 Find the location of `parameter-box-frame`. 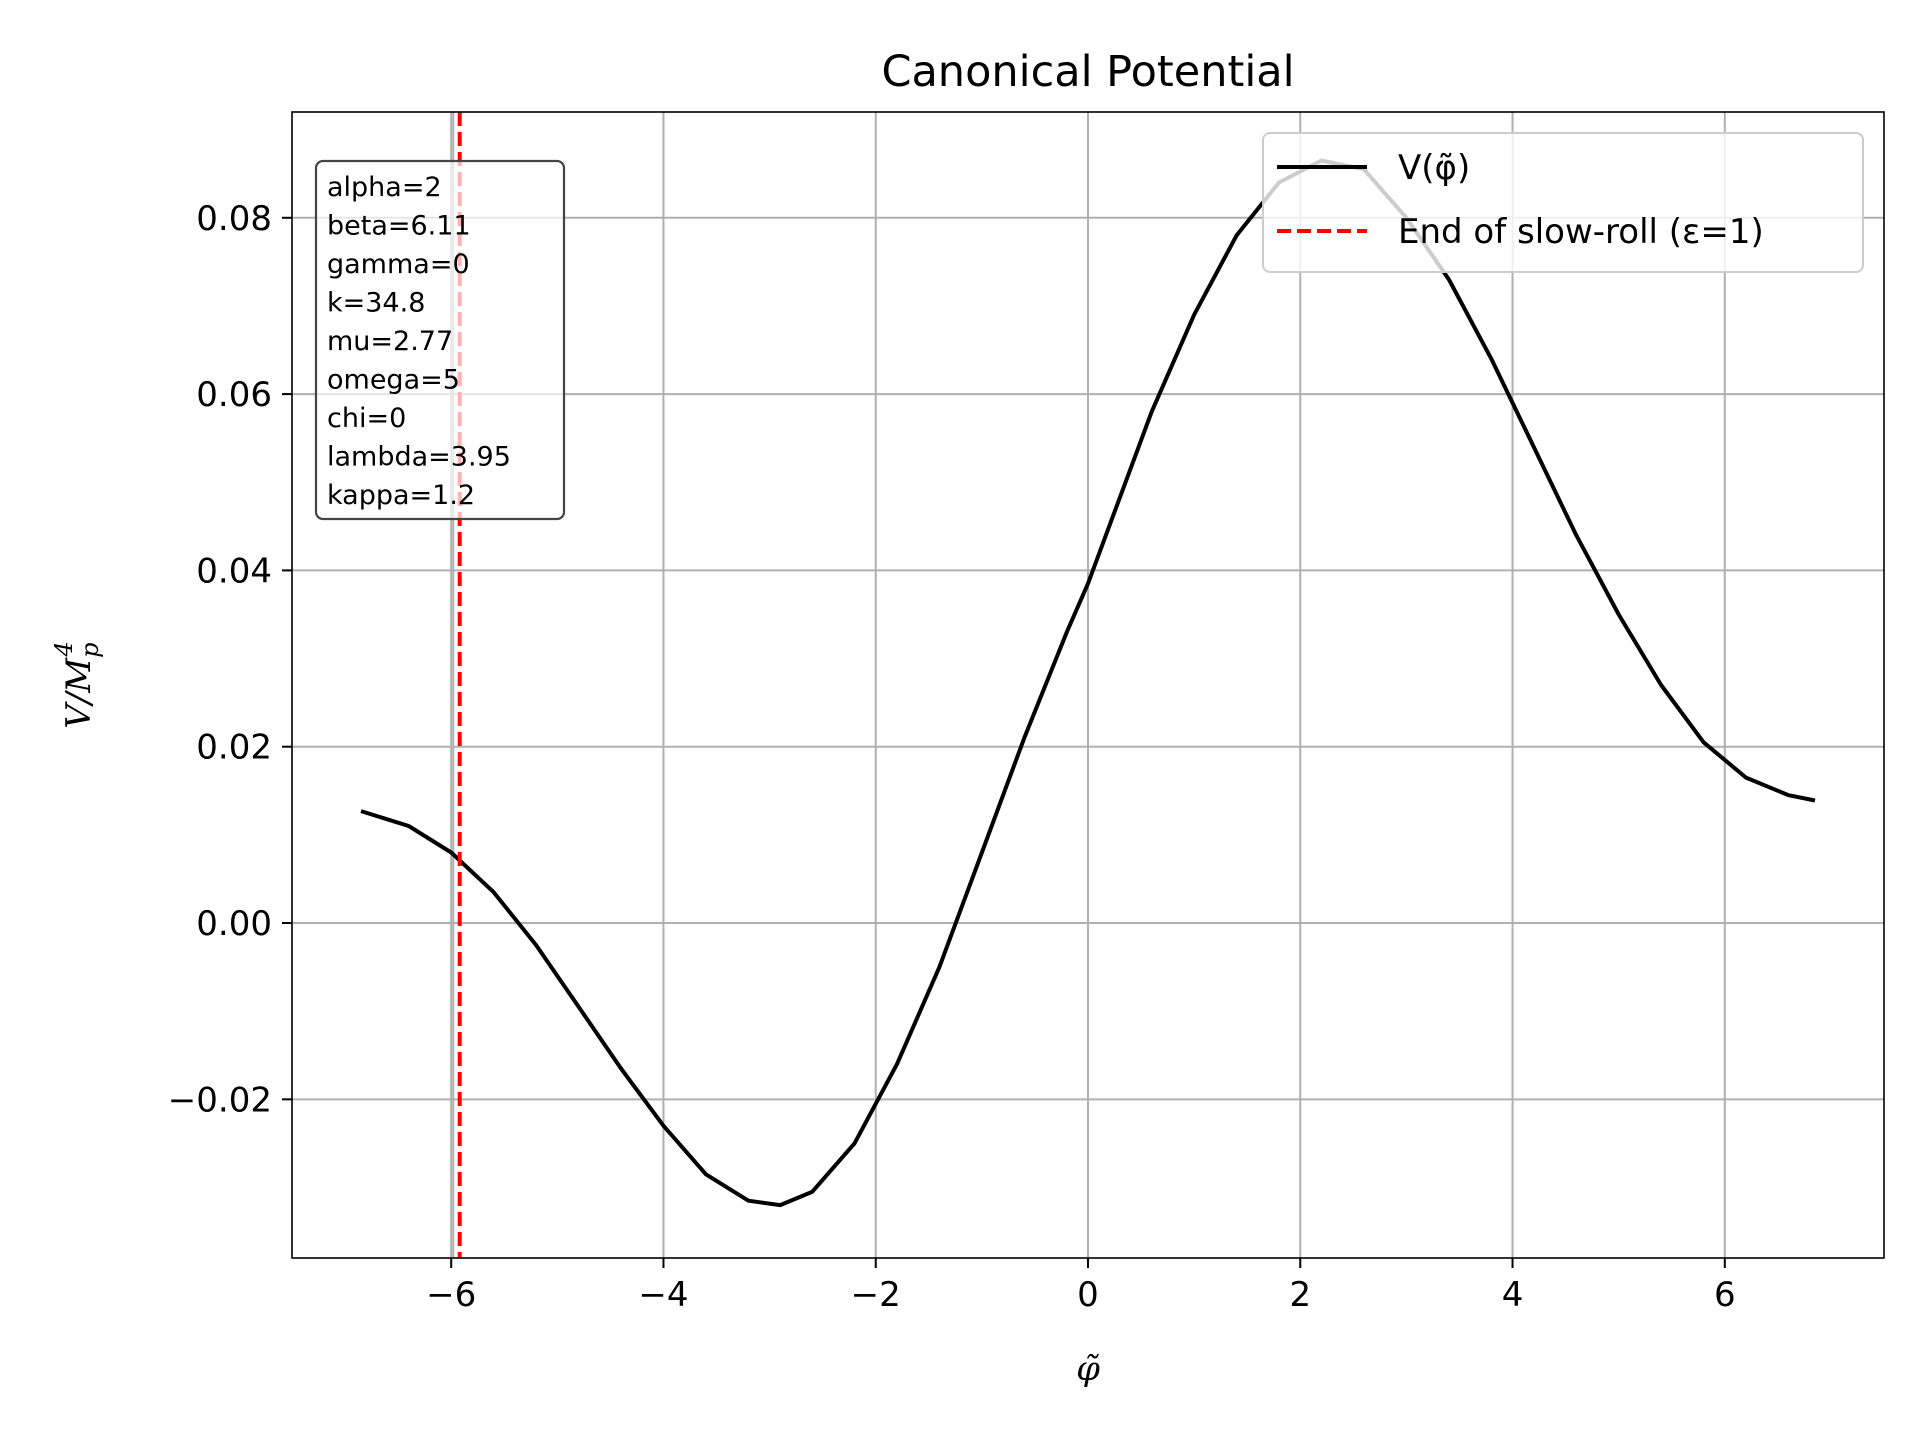

parameter-box-frame is located at coordinates (440, 340).